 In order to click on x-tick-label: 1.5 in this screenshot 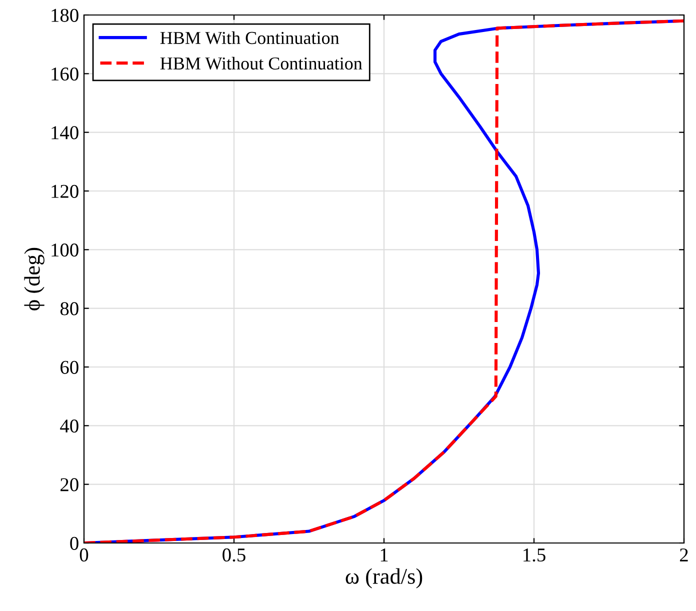, I will do `click(535, 555)`.